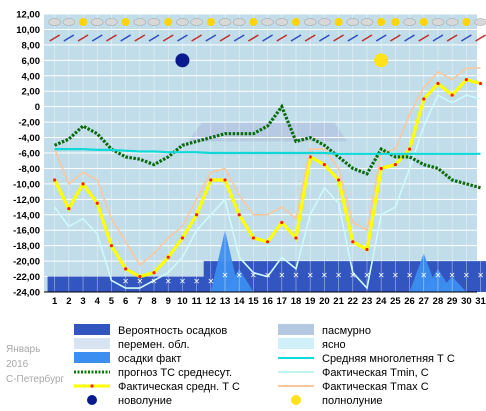 This screenshot has height=411, width=486. I want to click on y-tick-label: 6,00, so click(31, 61).